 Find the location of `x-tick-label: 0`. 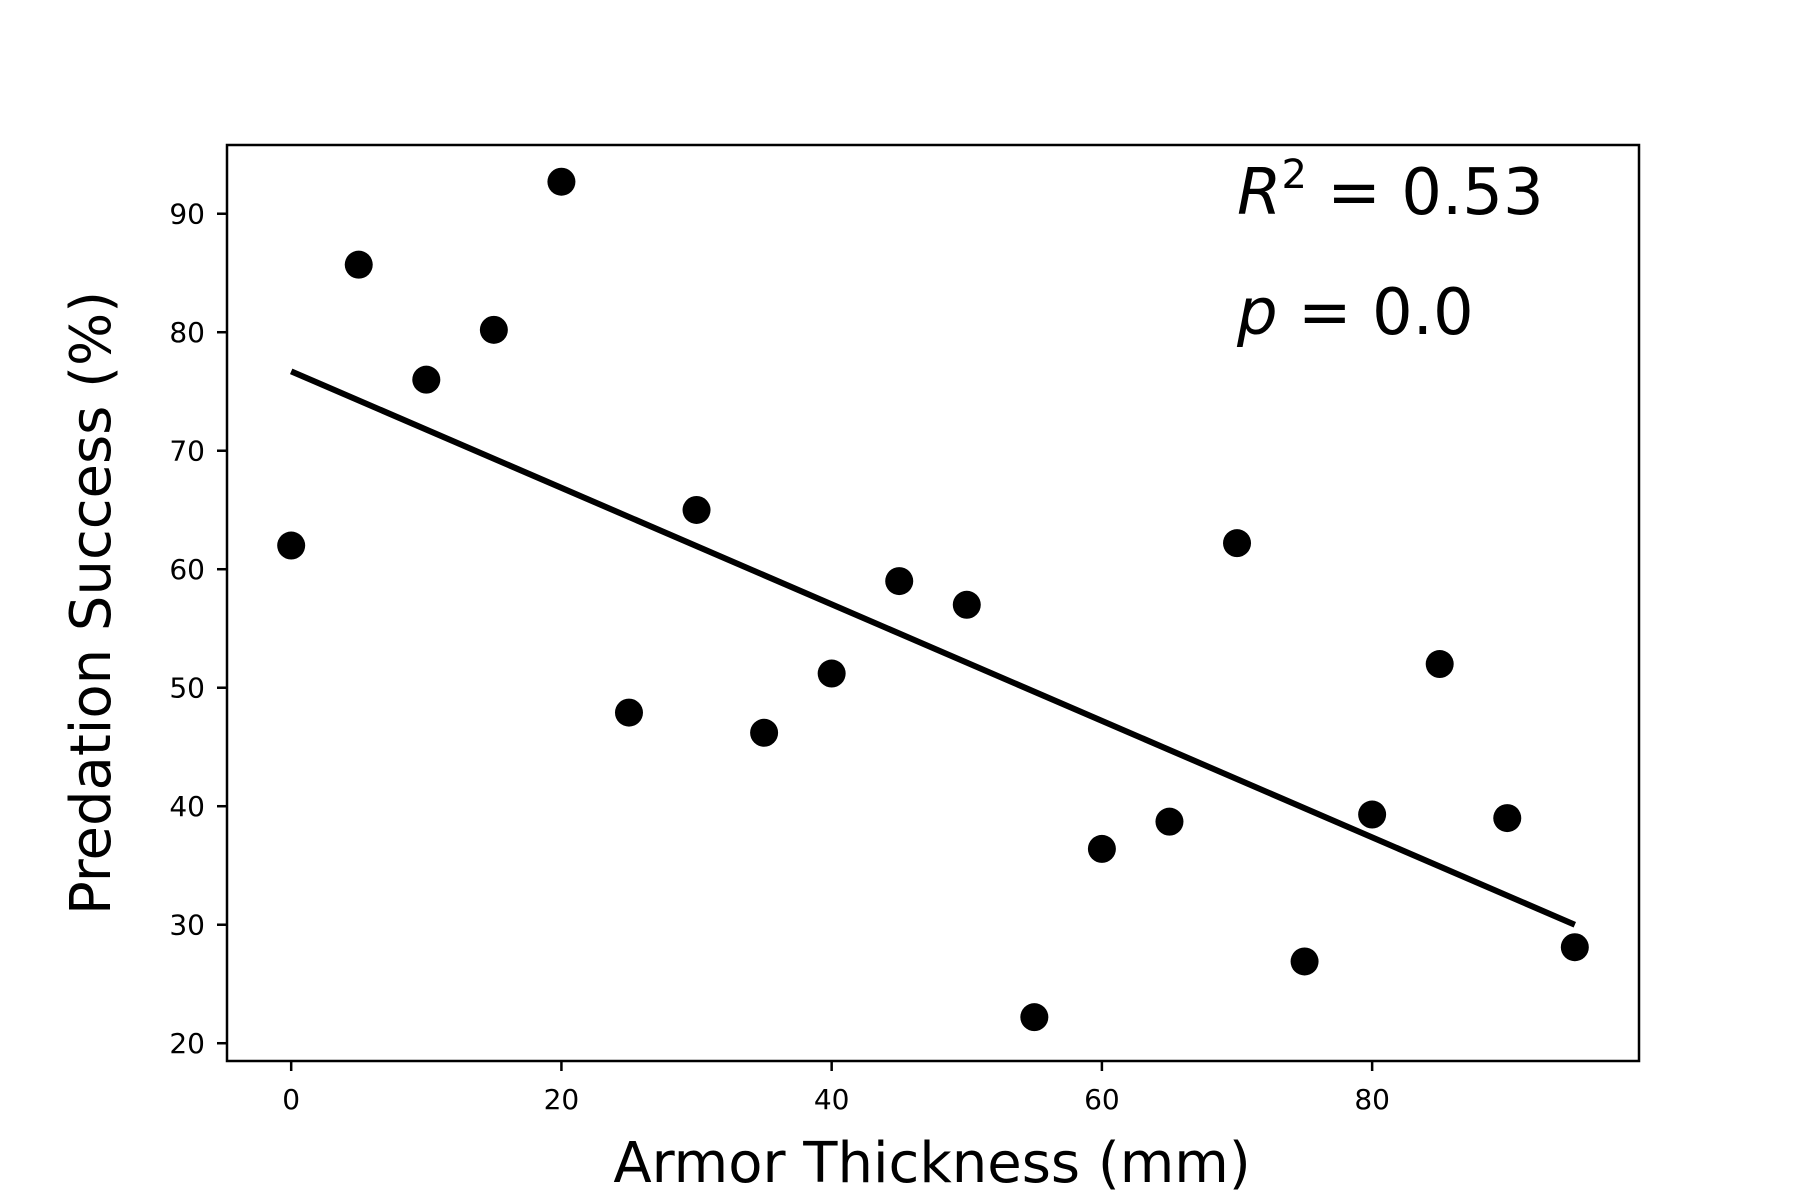

x-tick-label: 0 is located at coordinates (291, 1099).